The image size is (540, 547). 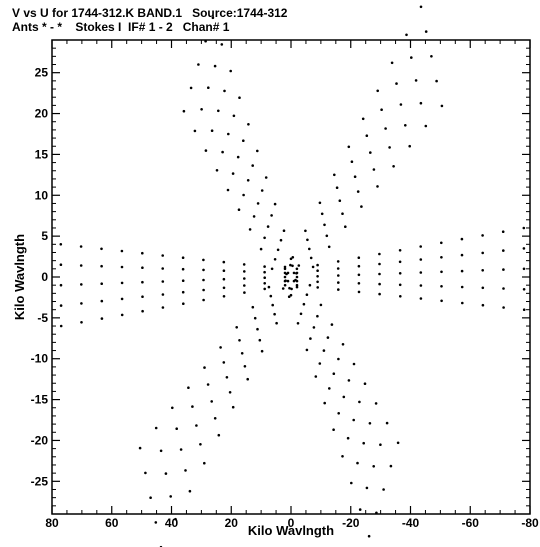 What do you see at coordinates (42, 154) in the screenshot?
I see `y-tick-label: 15` at bounding box center [42, 154].